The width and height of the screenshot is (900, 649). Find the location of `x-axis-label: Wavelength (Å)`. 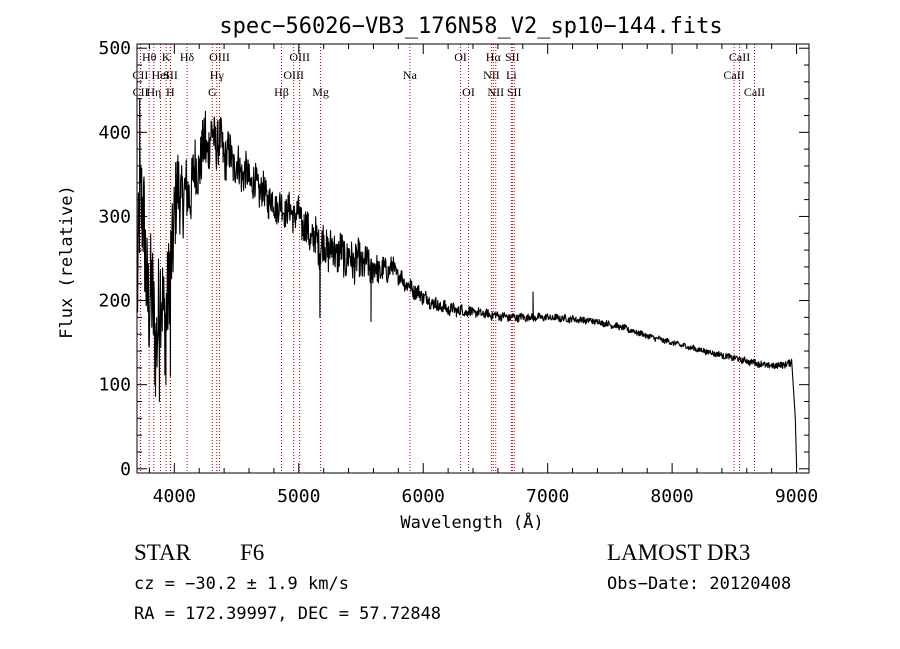

x-axis-label: Wavelength (Å) is located at coordinates (471, 522).